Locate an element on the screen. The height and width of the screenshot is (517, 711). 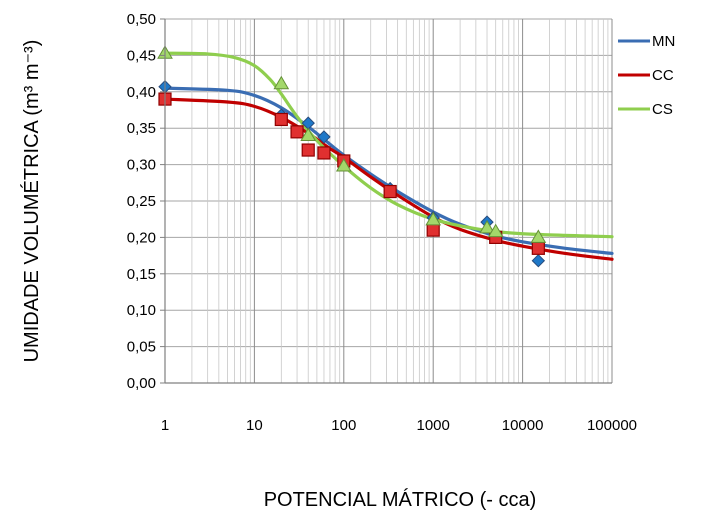
y-tick-label: 0,40 is located at coordinates (141, 92).